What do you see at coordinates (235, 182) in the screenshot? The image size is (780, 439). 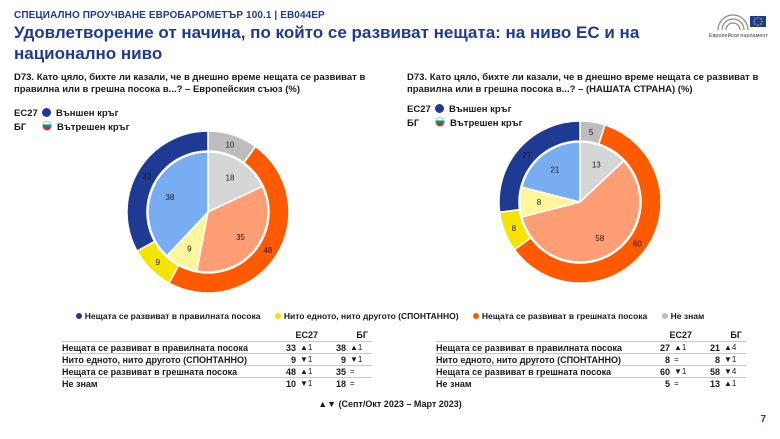 I see `inner-slice-dont-know` at bounding box center [235, 182].